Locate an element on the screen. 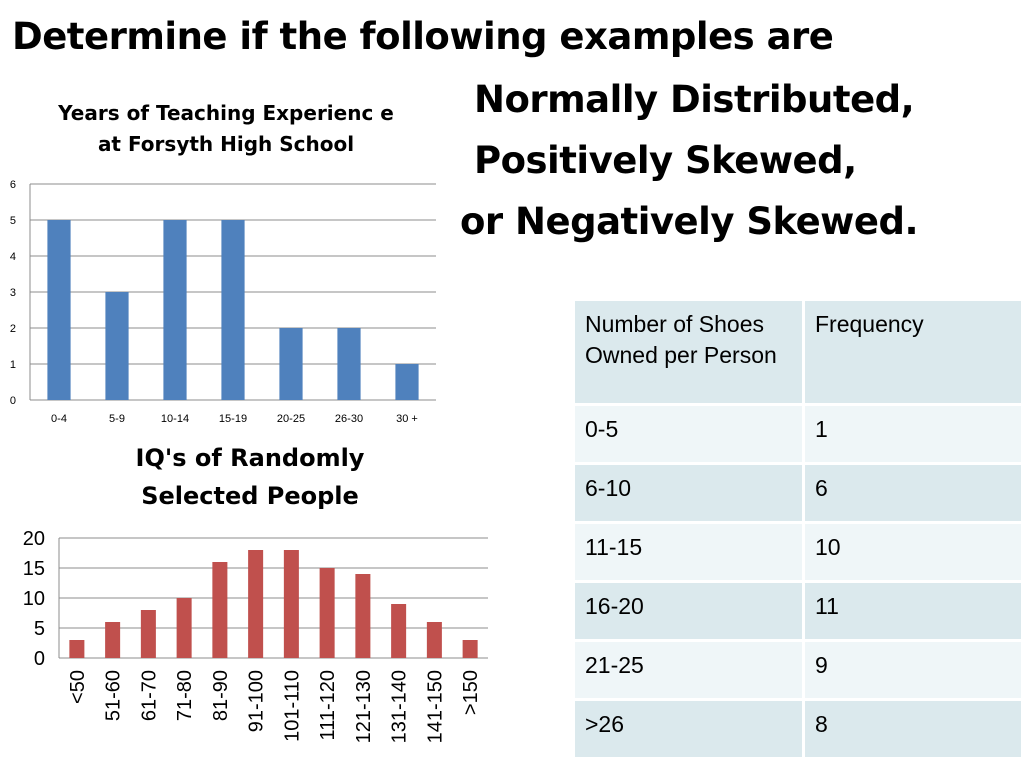 The image size is (1024, 768). heading-line-2: Normally Distributed, is located at coordinates (694, 99).